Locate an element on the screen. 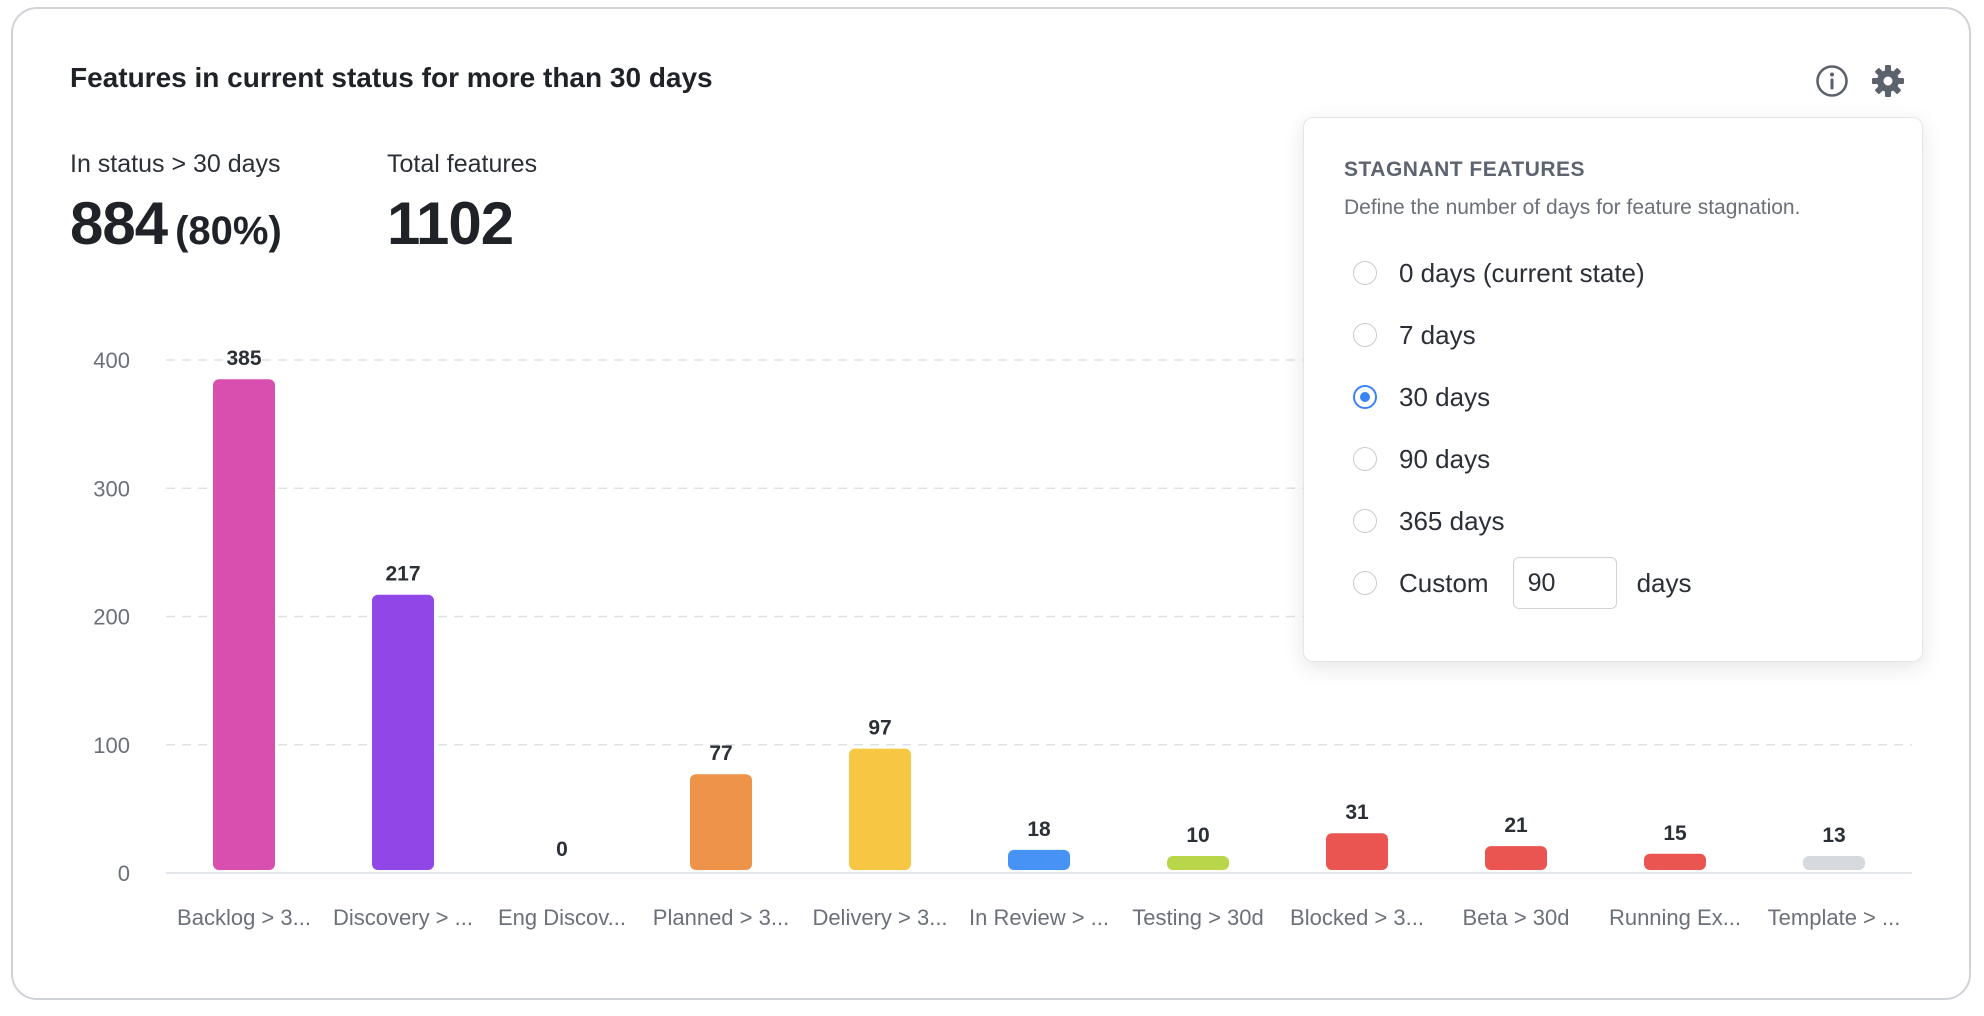  y-tick-label: 300 is located at coordinates (111, 488).